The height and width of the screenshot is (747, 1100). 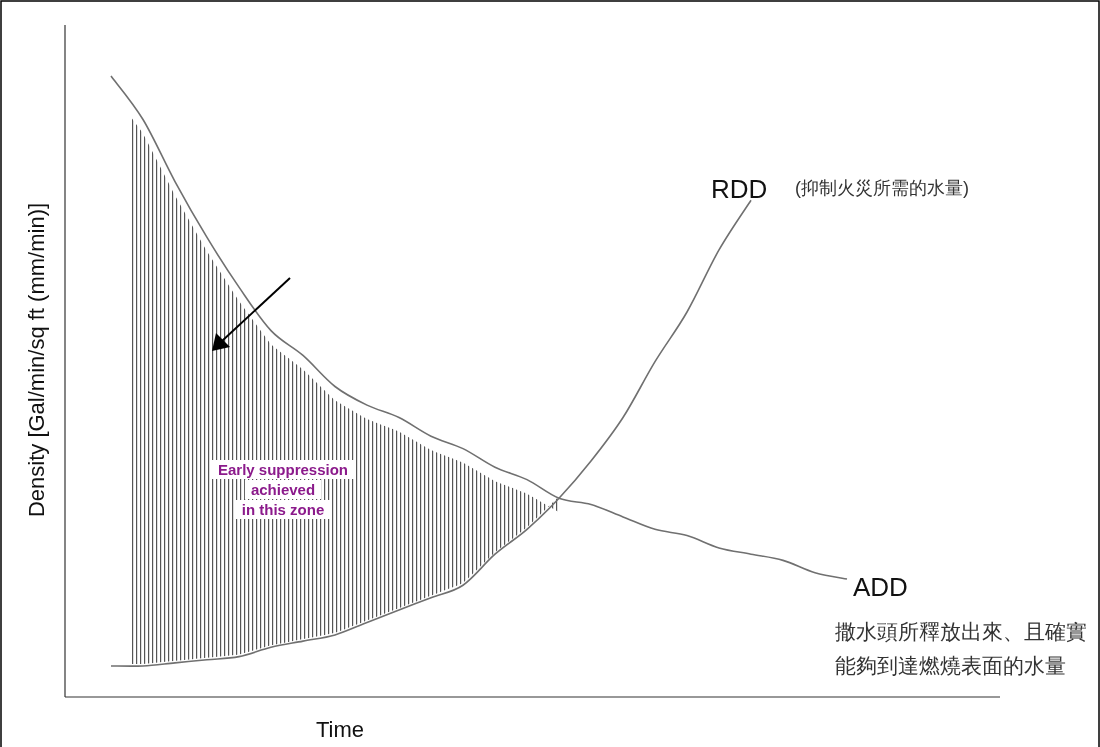 What do you see at coordinates (36, 360) in the screenshot?
I see `y-axis-title: Density [Gal/min/sq ft (mm/min)]` at bounding box center [36, 360].